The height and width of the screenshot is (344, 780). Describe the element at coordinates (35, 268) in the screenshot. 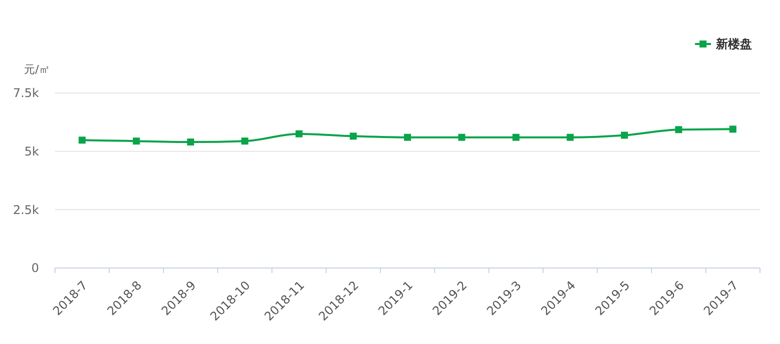

I see `y-tick-label: 0` at that location.